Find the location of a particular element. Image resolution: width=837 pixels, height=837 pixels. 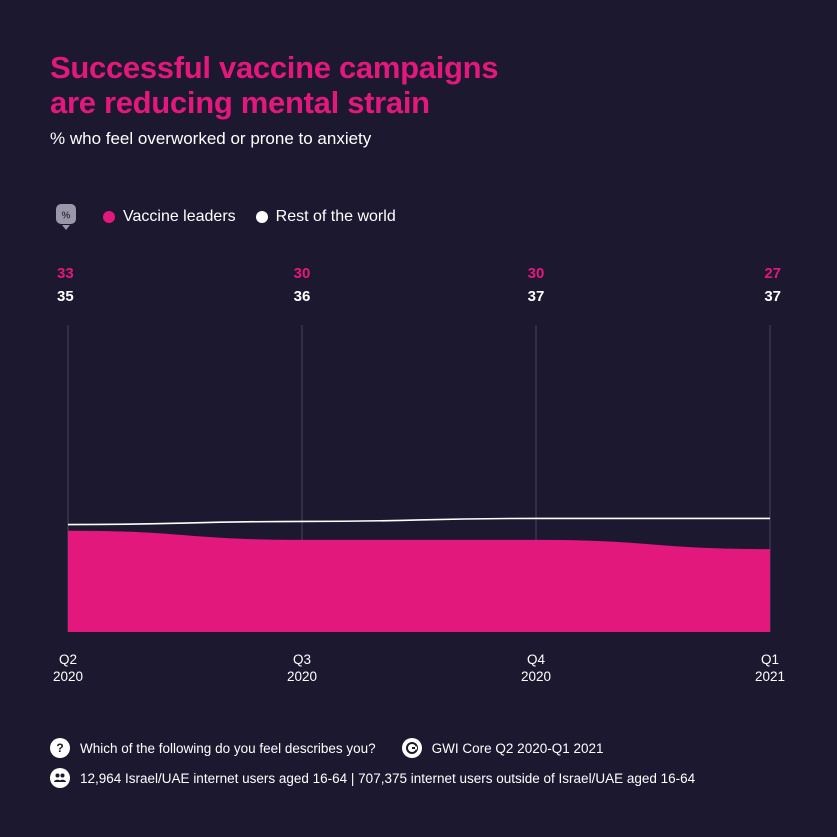

value-label-rest-of-world-0: 35 is located at coordinates (65, 296).